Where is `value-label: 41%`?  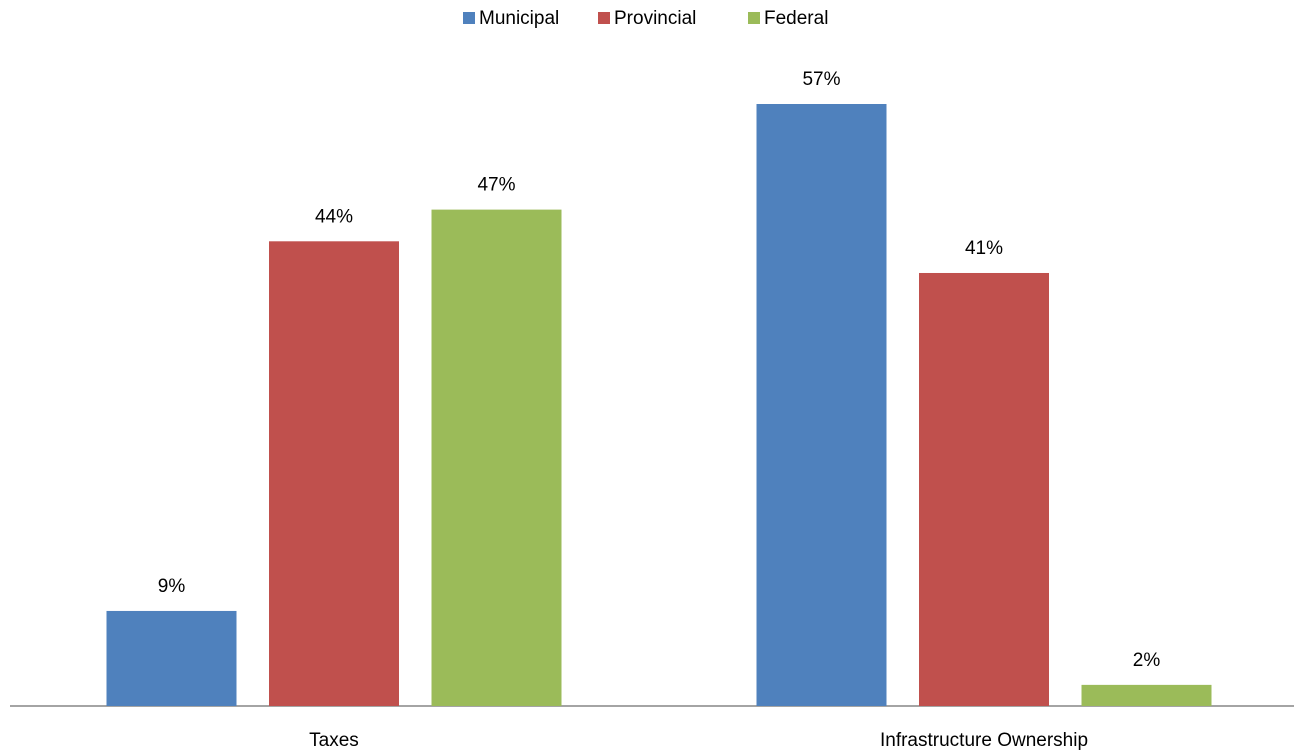
value-label: 41% is located at coordinates (984, 248).